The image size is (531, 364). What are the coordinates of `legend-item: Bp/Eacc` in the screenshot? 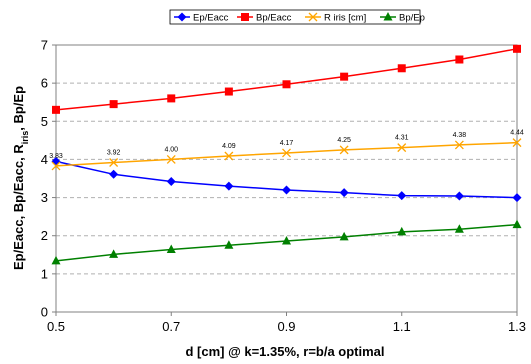 It's located at (264, 18).